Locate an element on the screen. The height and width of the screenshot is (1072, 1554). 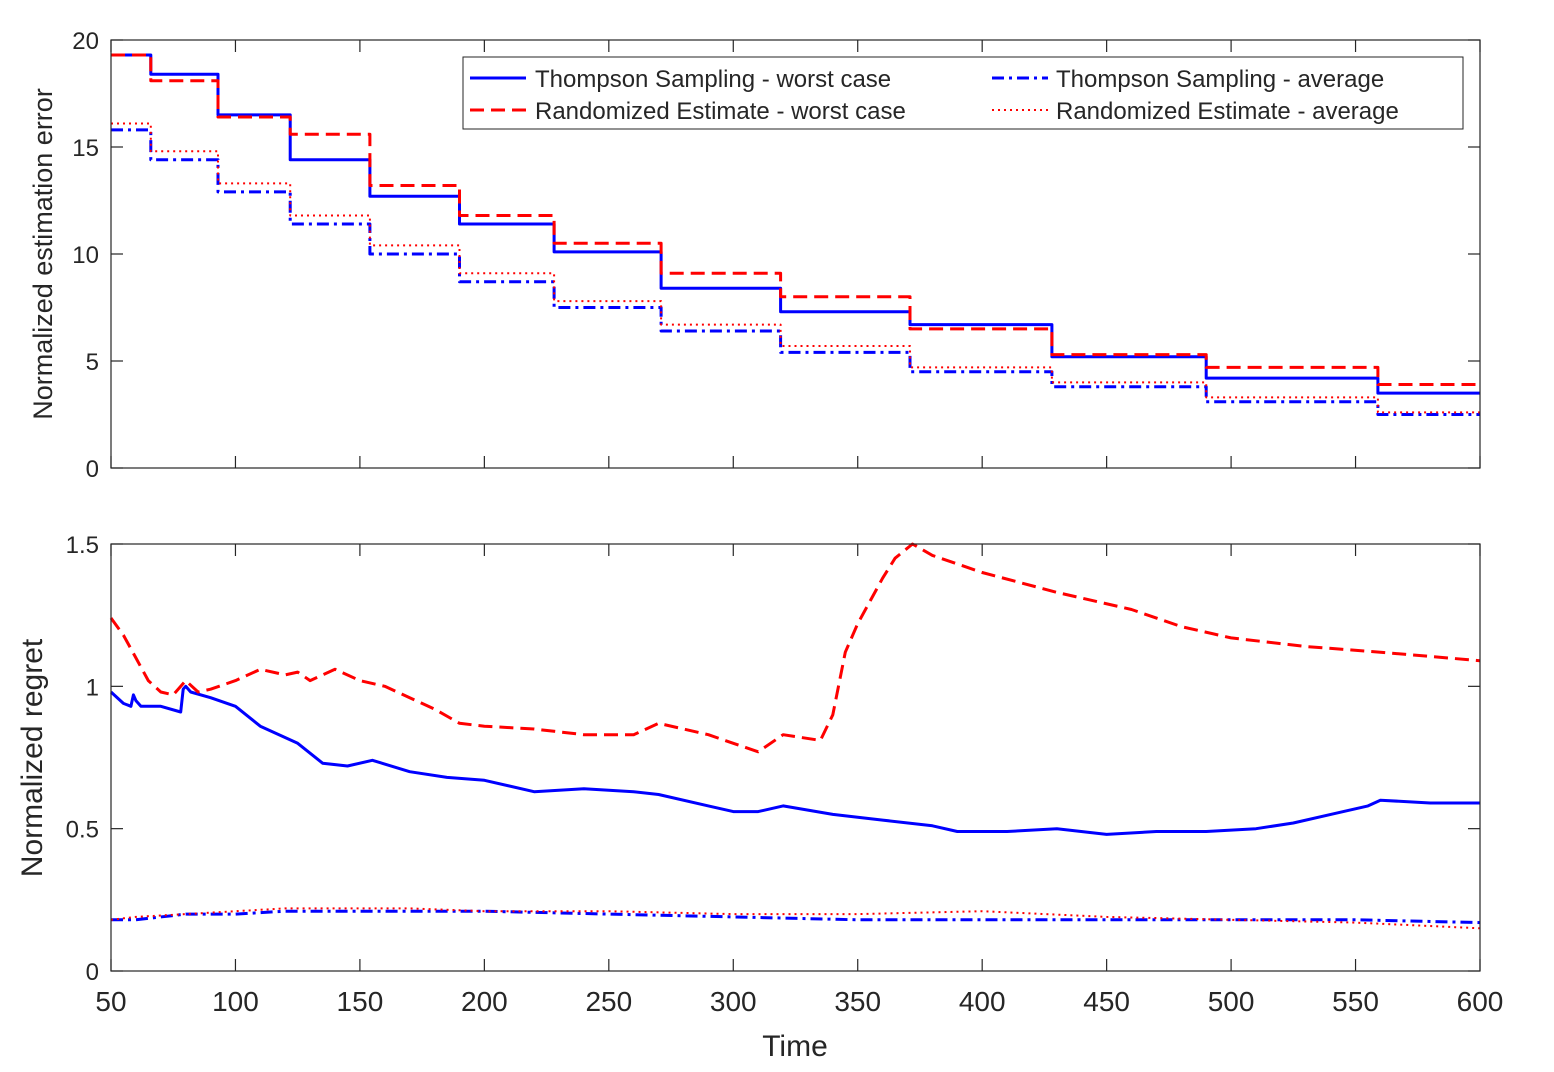
x-tick-label: 600 is located at coordinates (1480, 1001).